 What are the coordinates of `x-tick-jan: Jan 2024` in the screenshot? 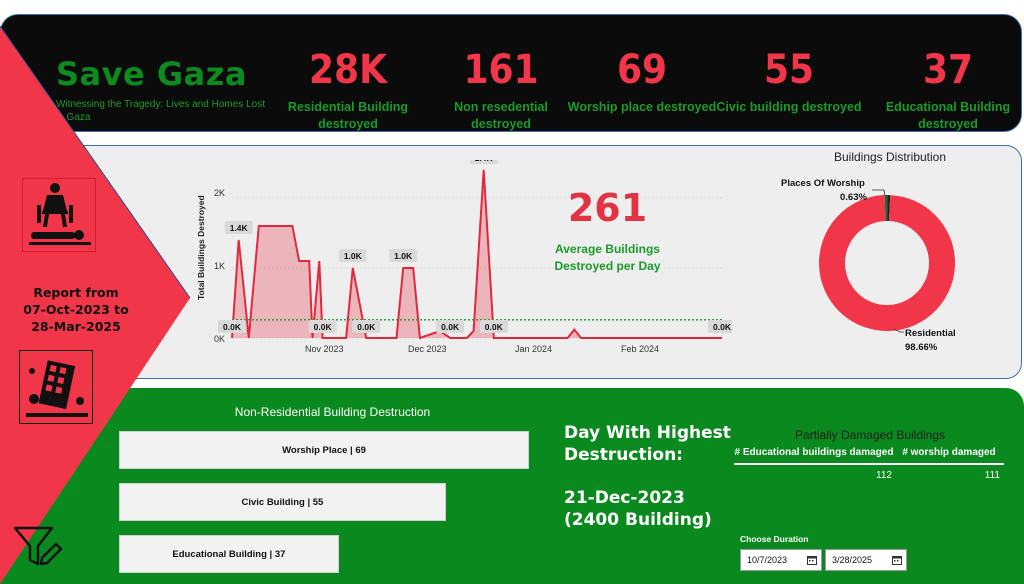 It's located at (533, 349).